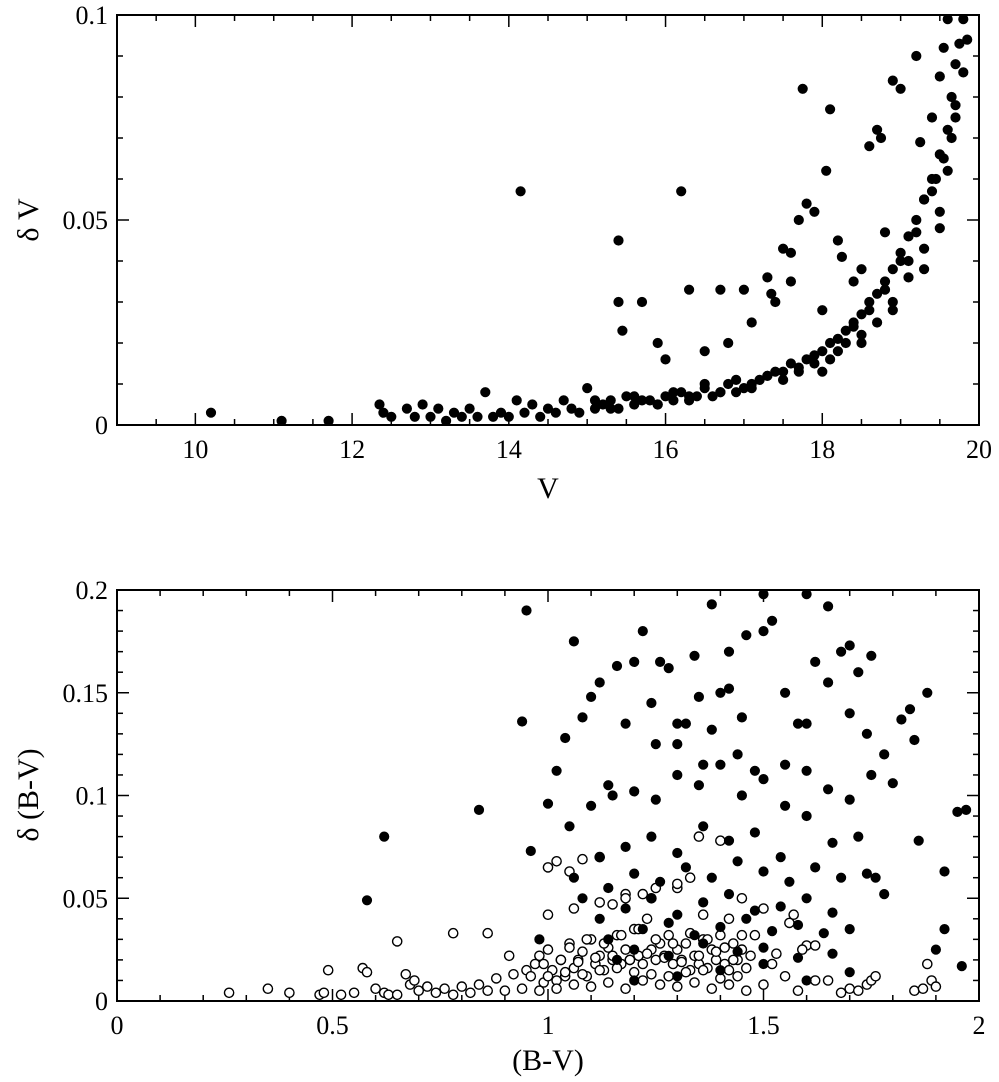  What do you see at coordinates (86, 220) in the screenshot?
I see `top-y-tick-label: 0.05` at bounding box center [86, 220].